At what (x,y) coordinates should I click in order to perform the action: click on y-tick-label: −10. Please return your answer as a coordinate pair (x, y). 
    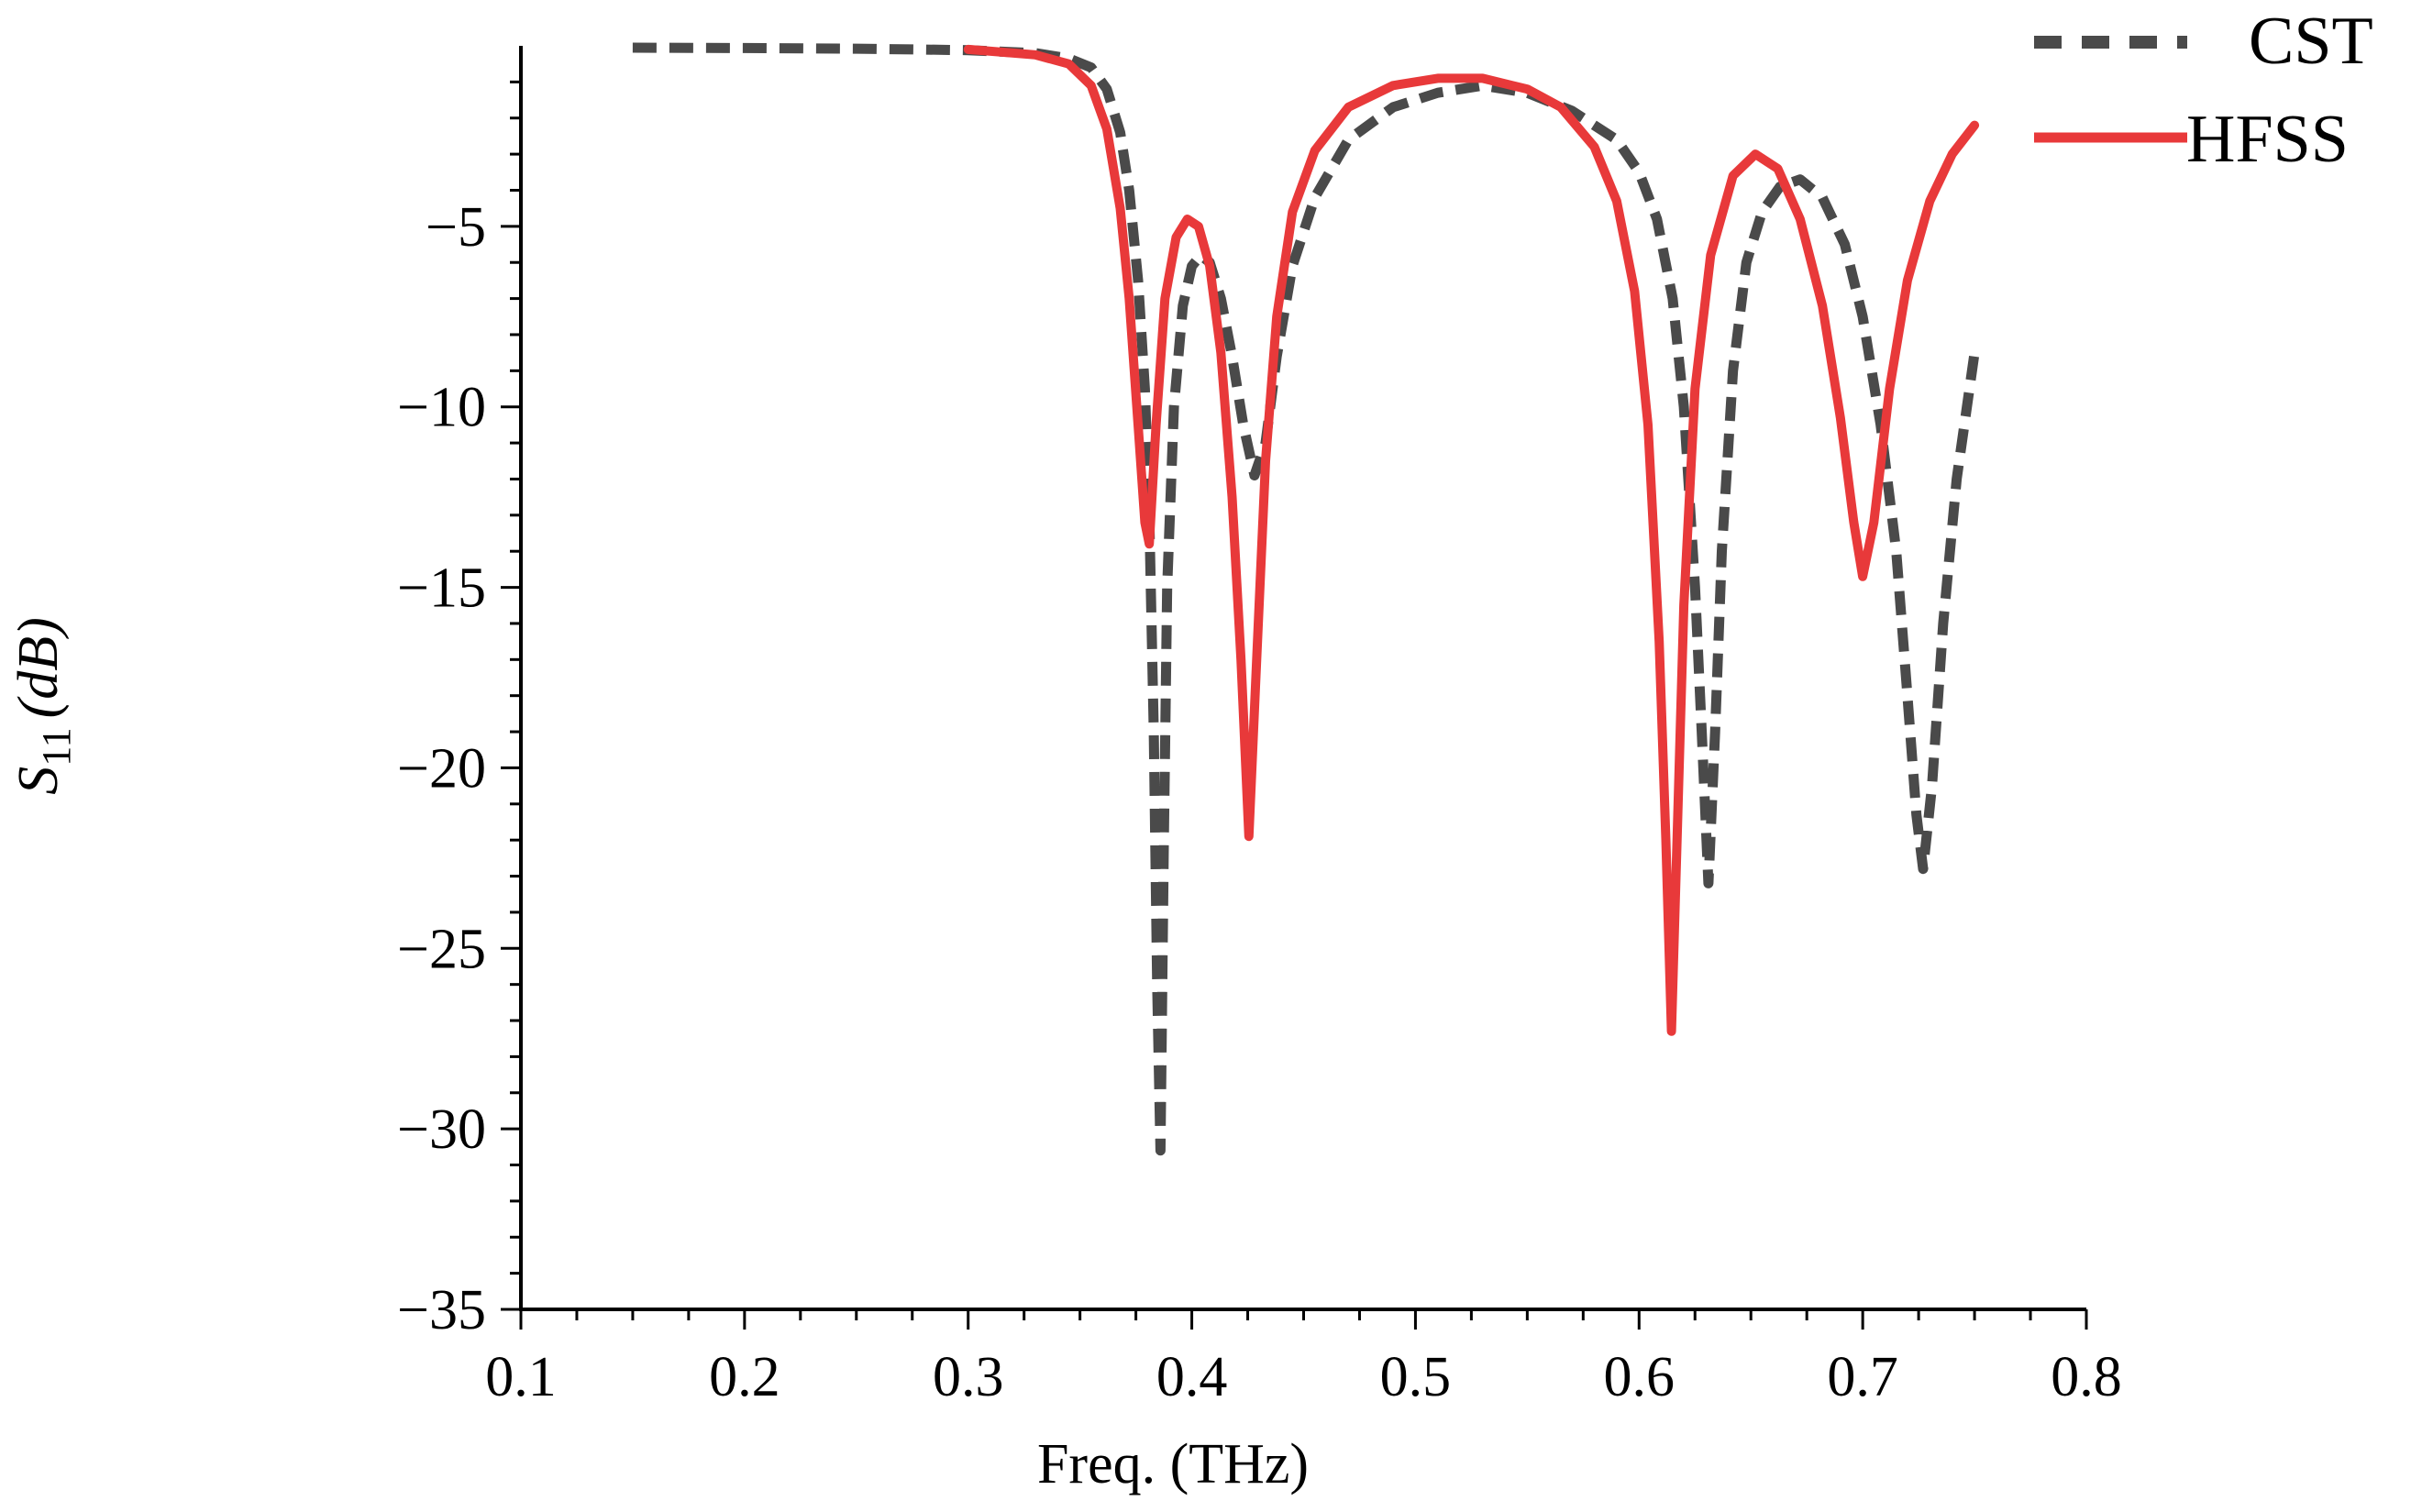
    Looking at the image, I should click on (441, 408).